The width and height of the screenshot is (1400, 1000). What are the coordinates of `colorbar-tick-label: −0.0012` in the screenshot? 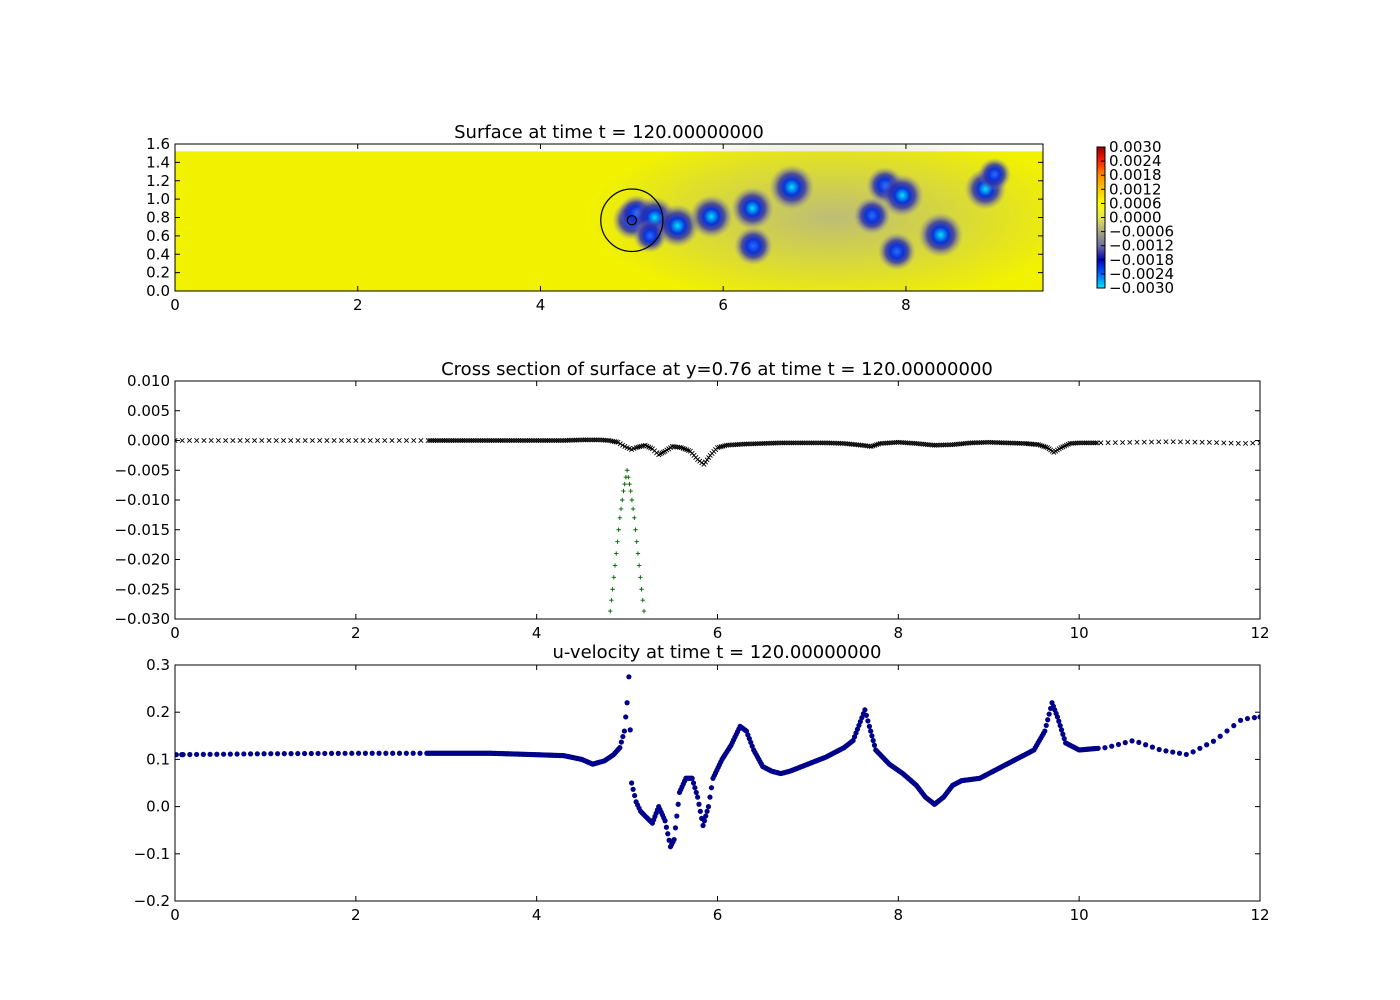 It's located at (1141, 246).